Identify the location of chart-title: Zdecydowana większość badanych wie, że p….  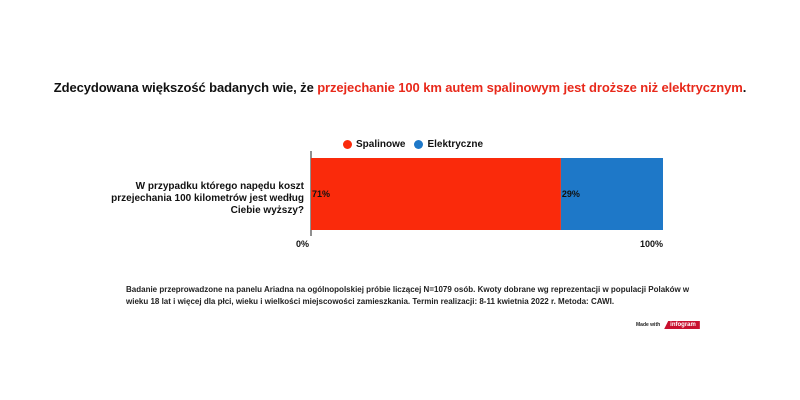
(400, 87).